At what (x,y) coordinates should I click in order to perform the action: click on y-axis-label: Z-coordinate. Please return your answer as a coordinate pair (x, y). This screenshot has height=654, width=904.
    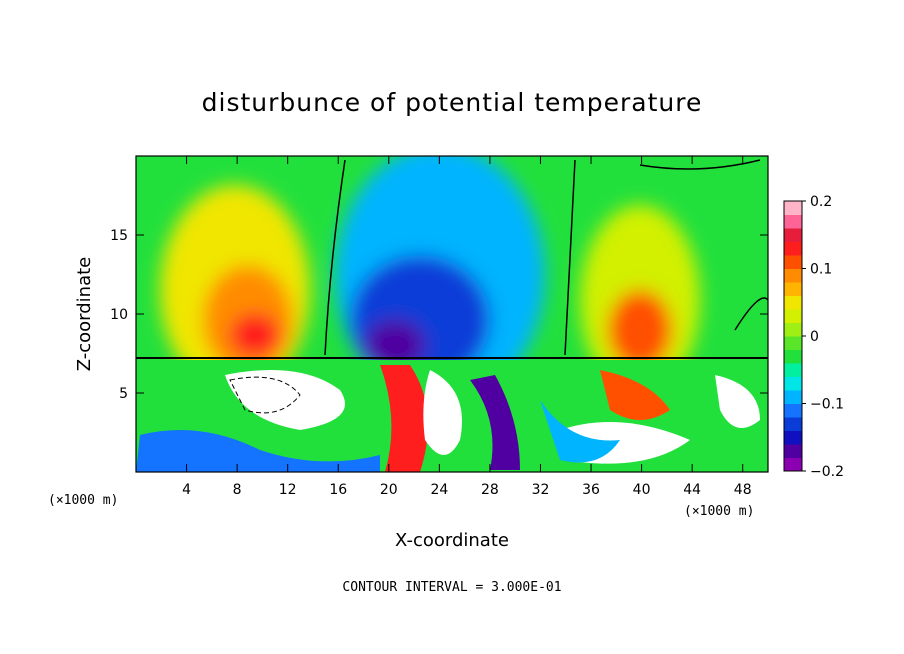
    Looking at the image, I should click on (84, 314).